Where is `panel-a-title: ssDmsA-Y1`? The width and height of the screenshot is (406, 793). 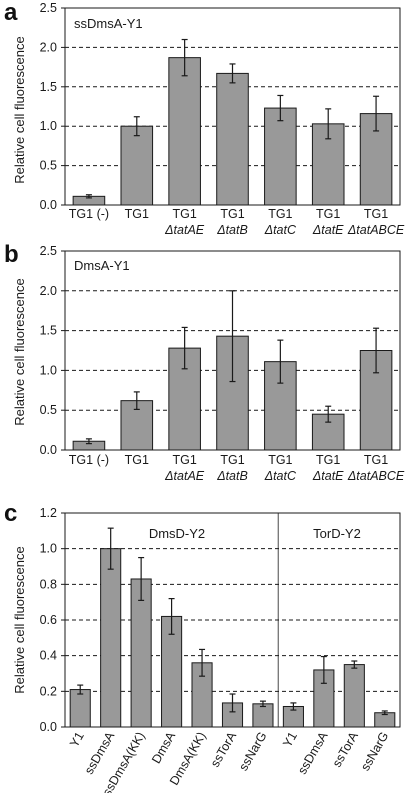 panel-a-title: ssDmsA-Y1 is located at coordinates (108, 23).